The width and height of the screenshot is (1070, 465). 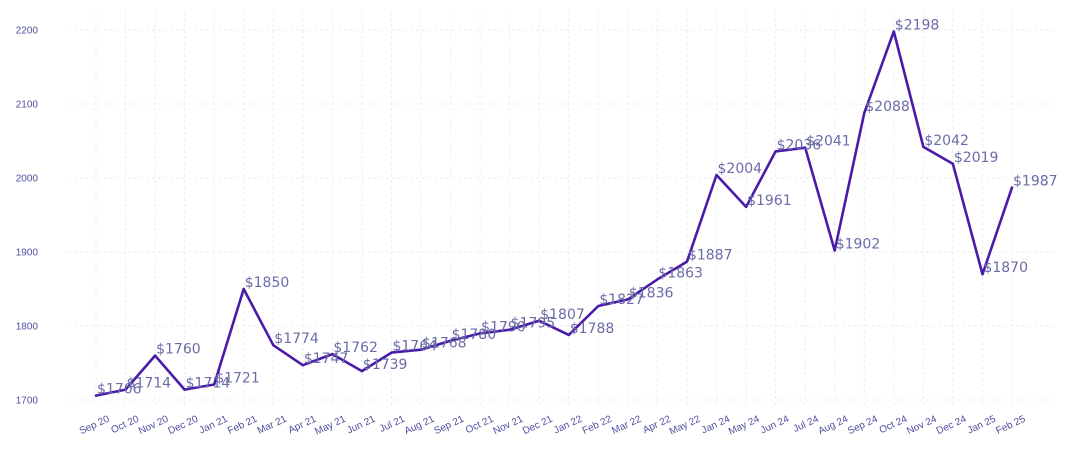 I want to click on x-tick-label: Jul 21, so click(x=392, y=424).